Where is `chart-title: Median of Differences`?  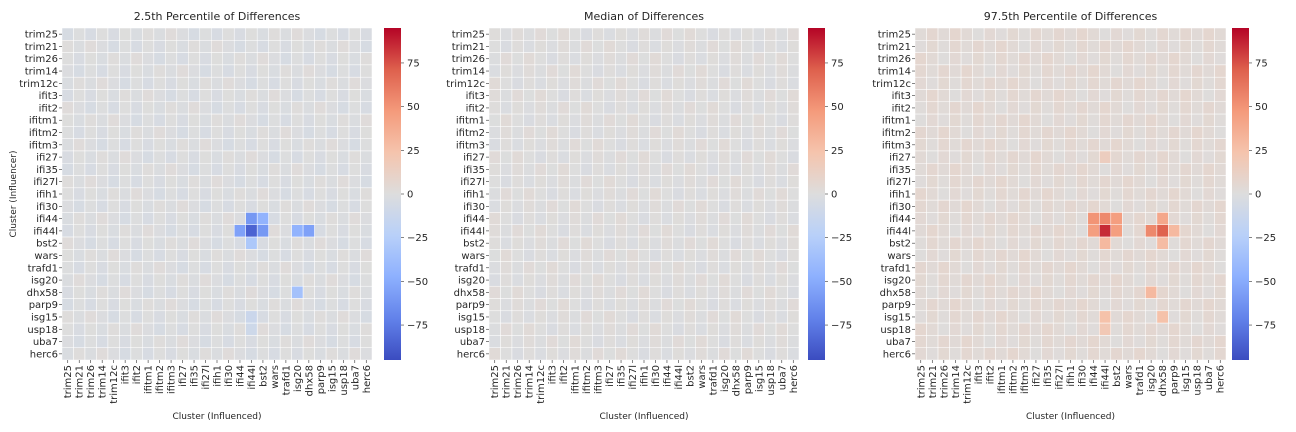 chart-title: Median of Differences is located at coordinates (644, 16).